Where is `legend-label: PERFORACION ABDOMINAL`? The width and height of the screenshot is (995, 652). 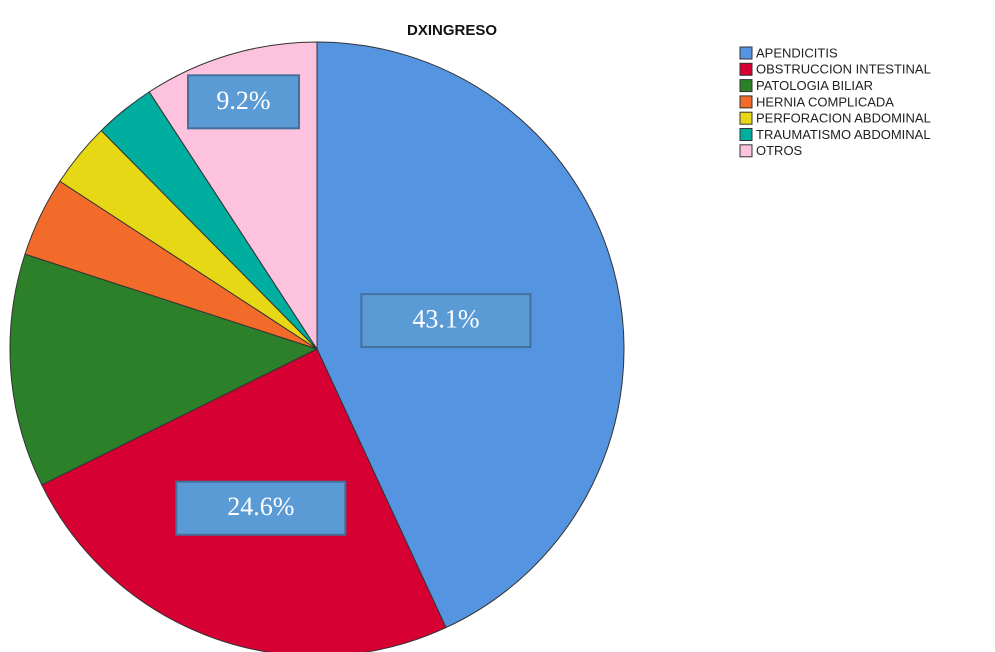
legend-label: PERFORACION ABDOMINAL is located at coordinates (843, 118).